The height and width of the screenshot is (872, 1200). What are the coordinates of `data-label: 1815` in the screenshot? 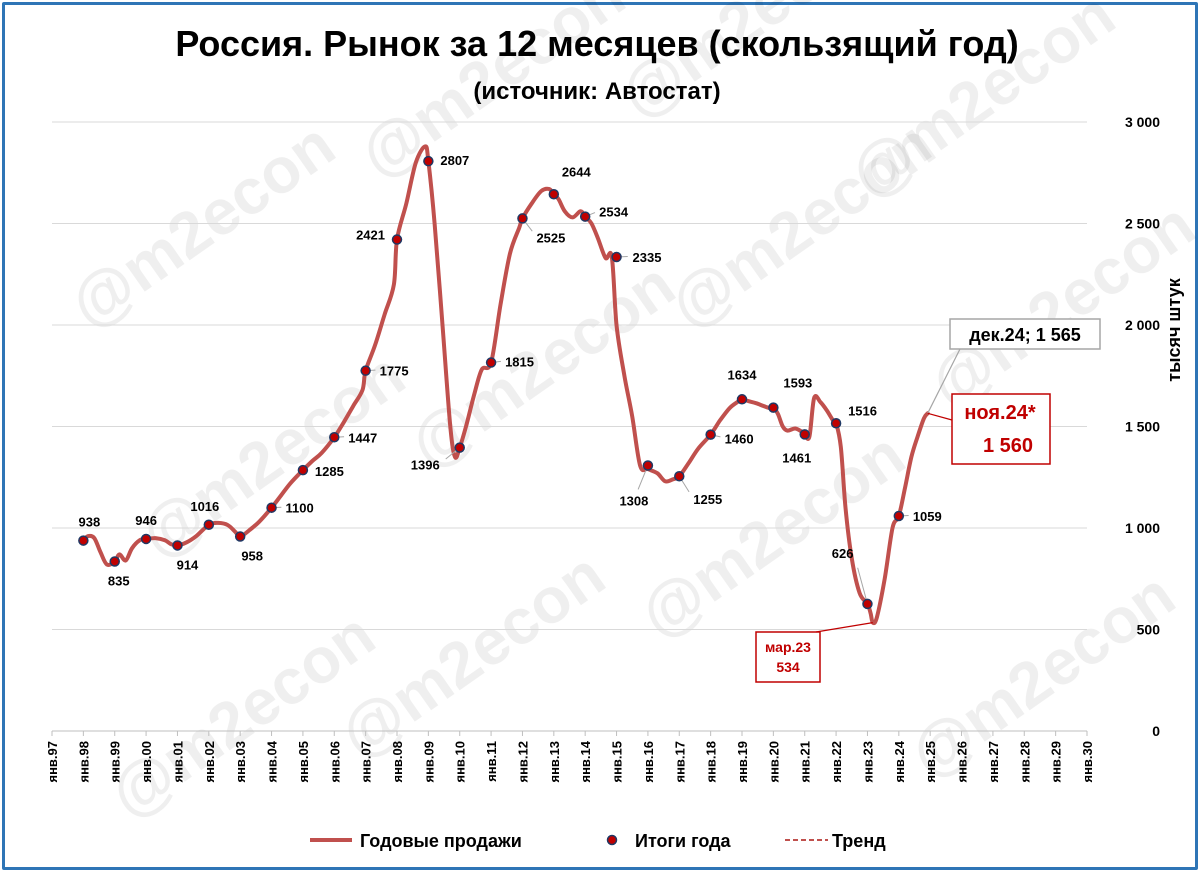 It's located at (519, 362).